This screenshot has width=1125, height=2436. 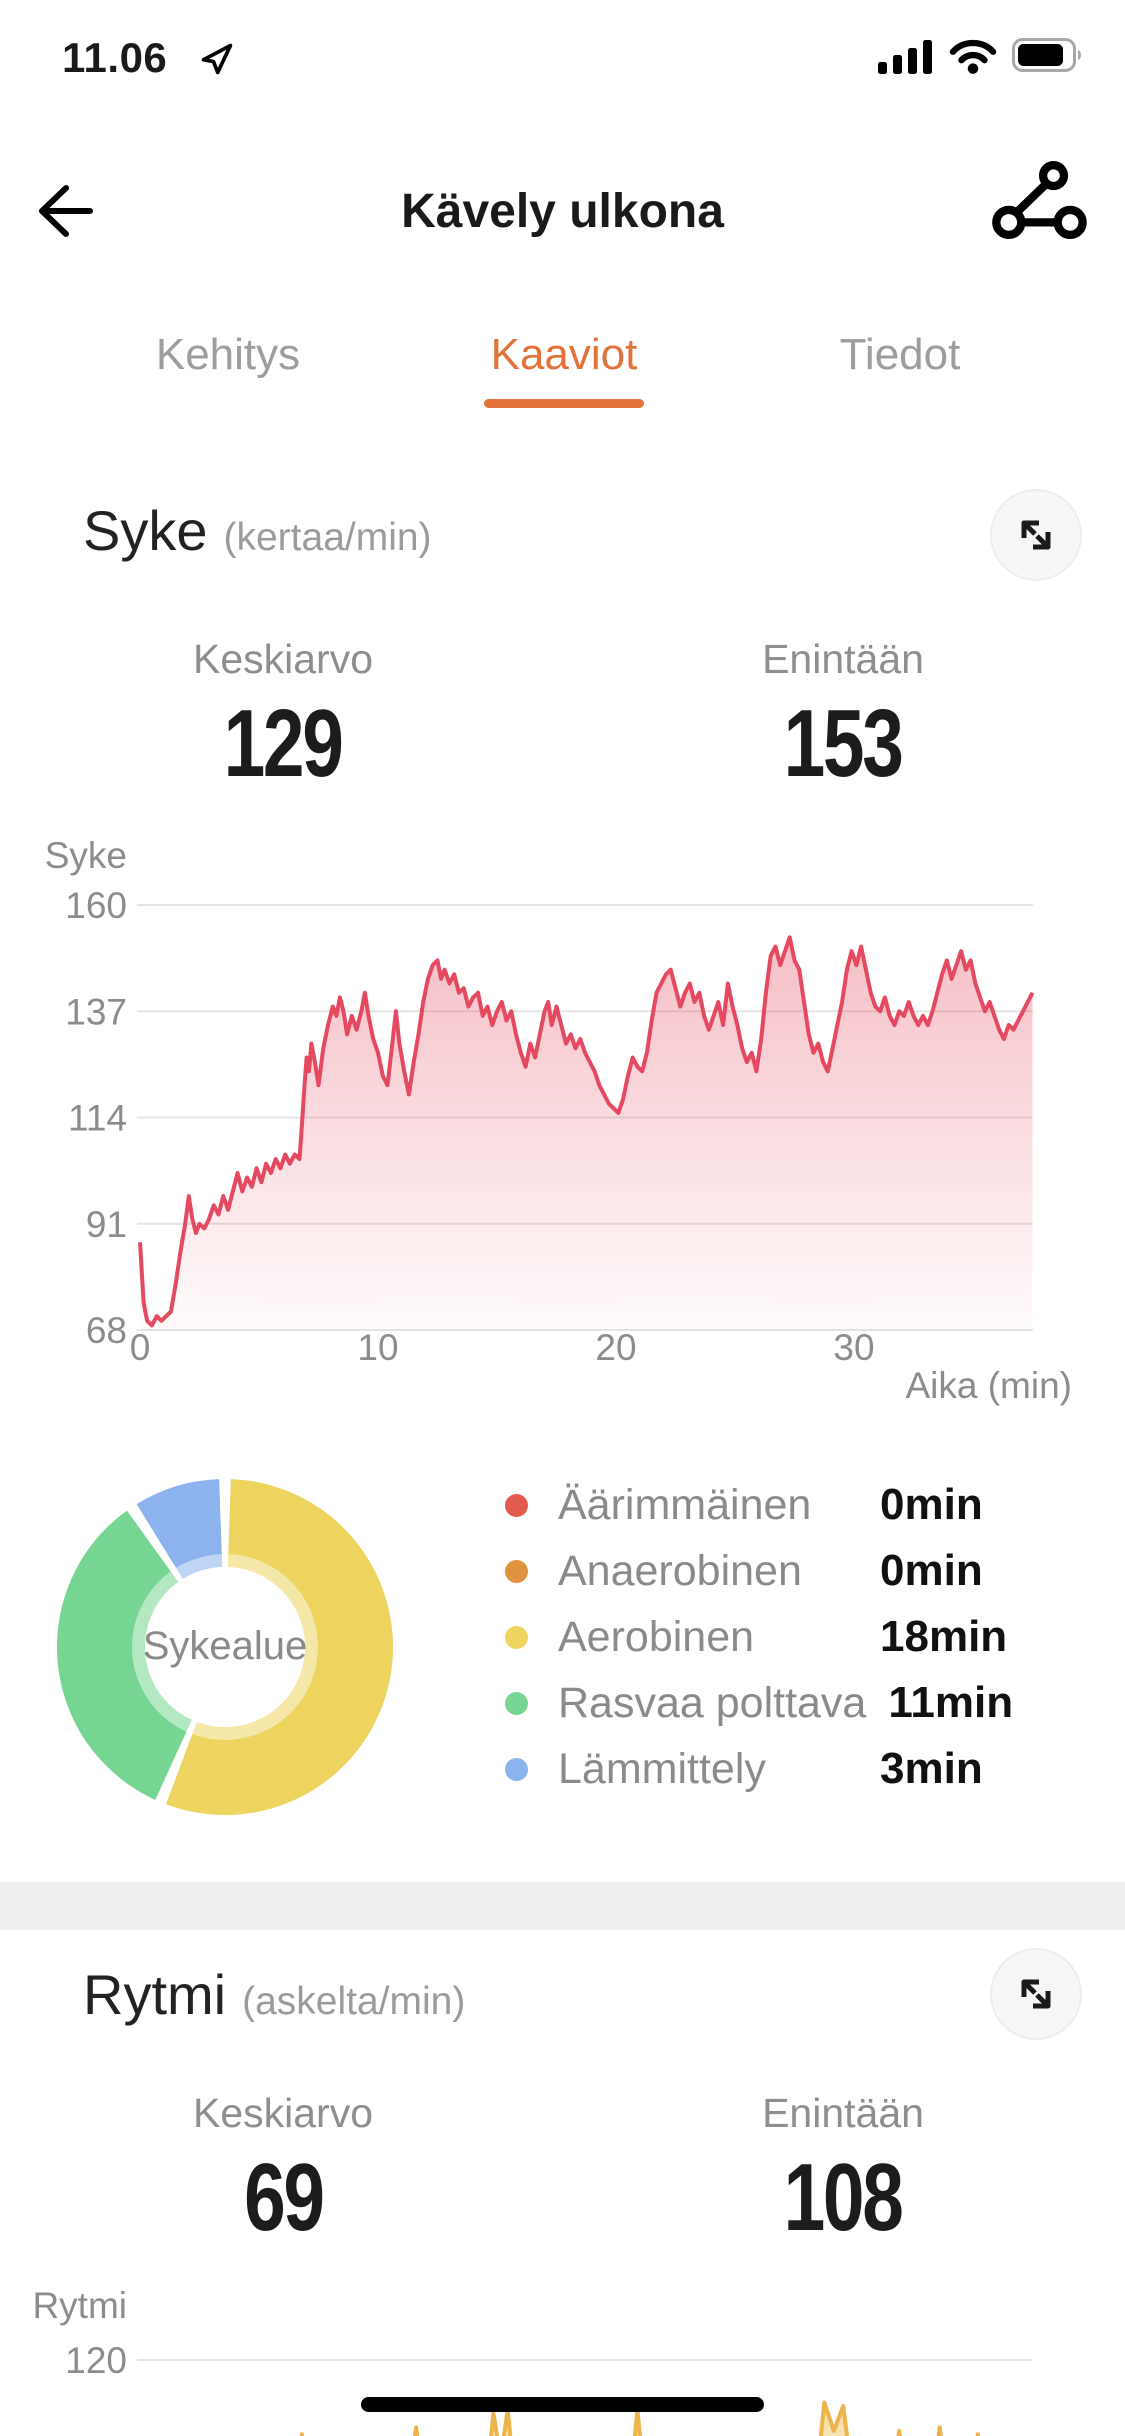 What do you see at coordinates (562, 211) in the screenshot?
I see `page-title: Kävely ulkona` at bounding box center [562, 211].